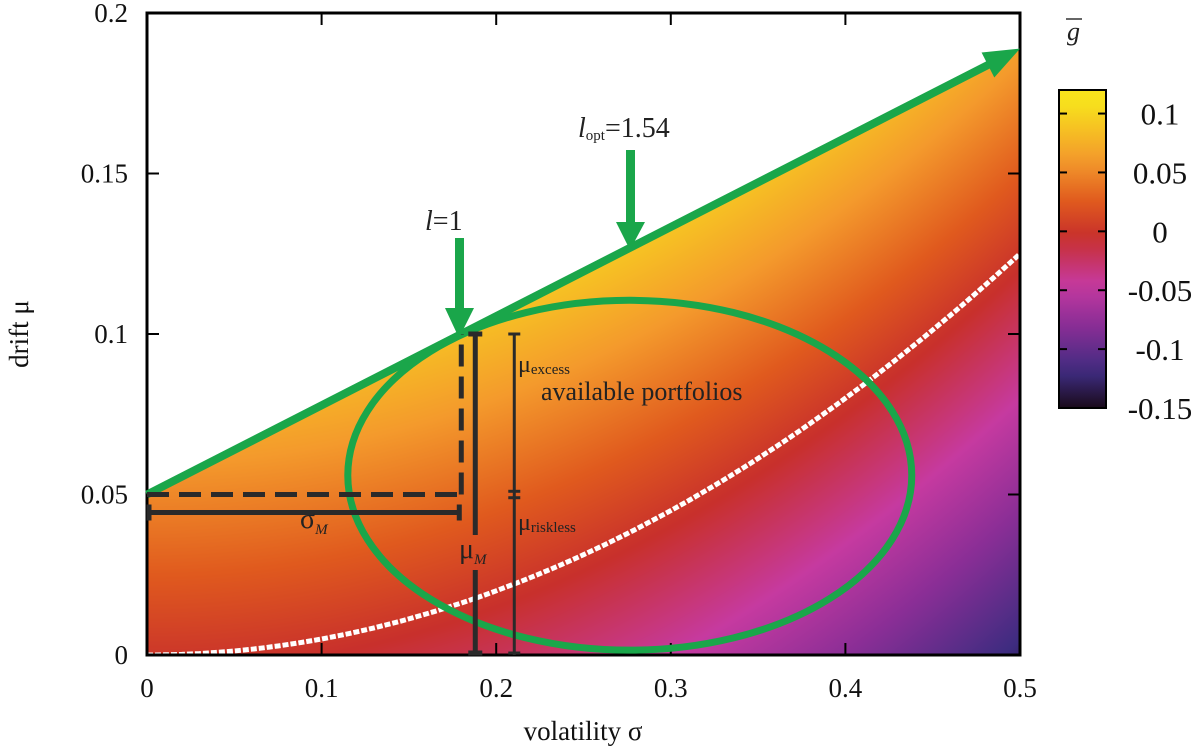  I want to click on sigma-m-label: σM, so click(314, 521).